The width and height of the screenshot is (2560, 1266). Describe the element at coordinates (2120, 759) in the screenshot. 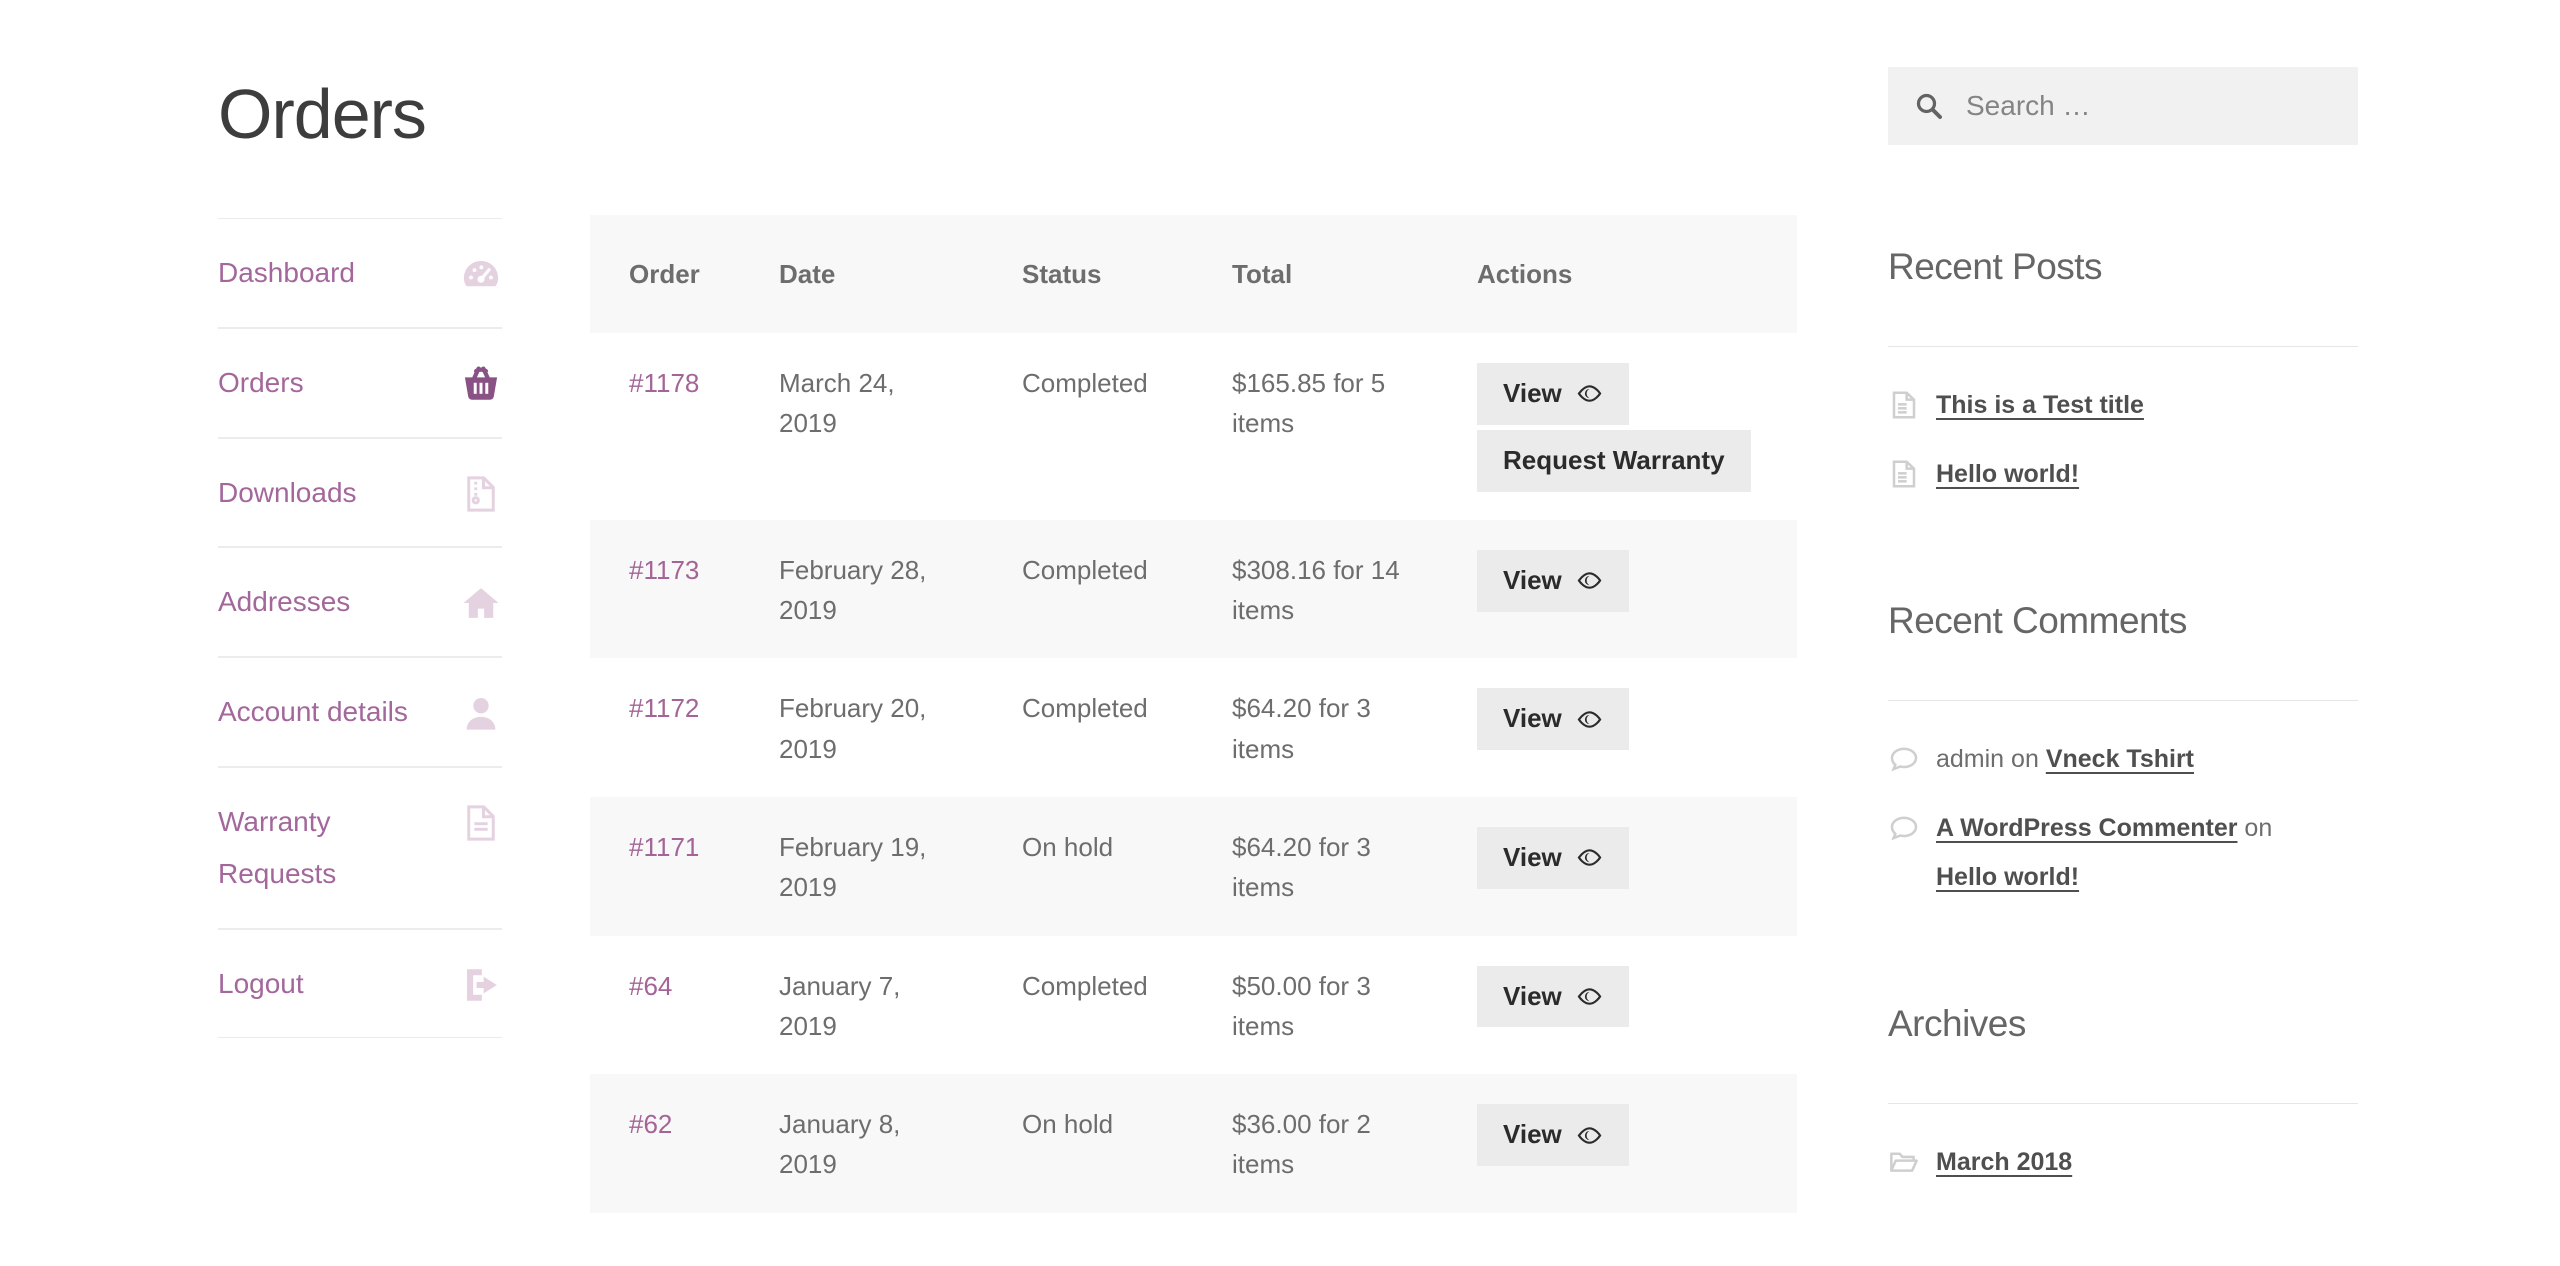

I see `comment-target-link: Vneck Tshirt` at that location.